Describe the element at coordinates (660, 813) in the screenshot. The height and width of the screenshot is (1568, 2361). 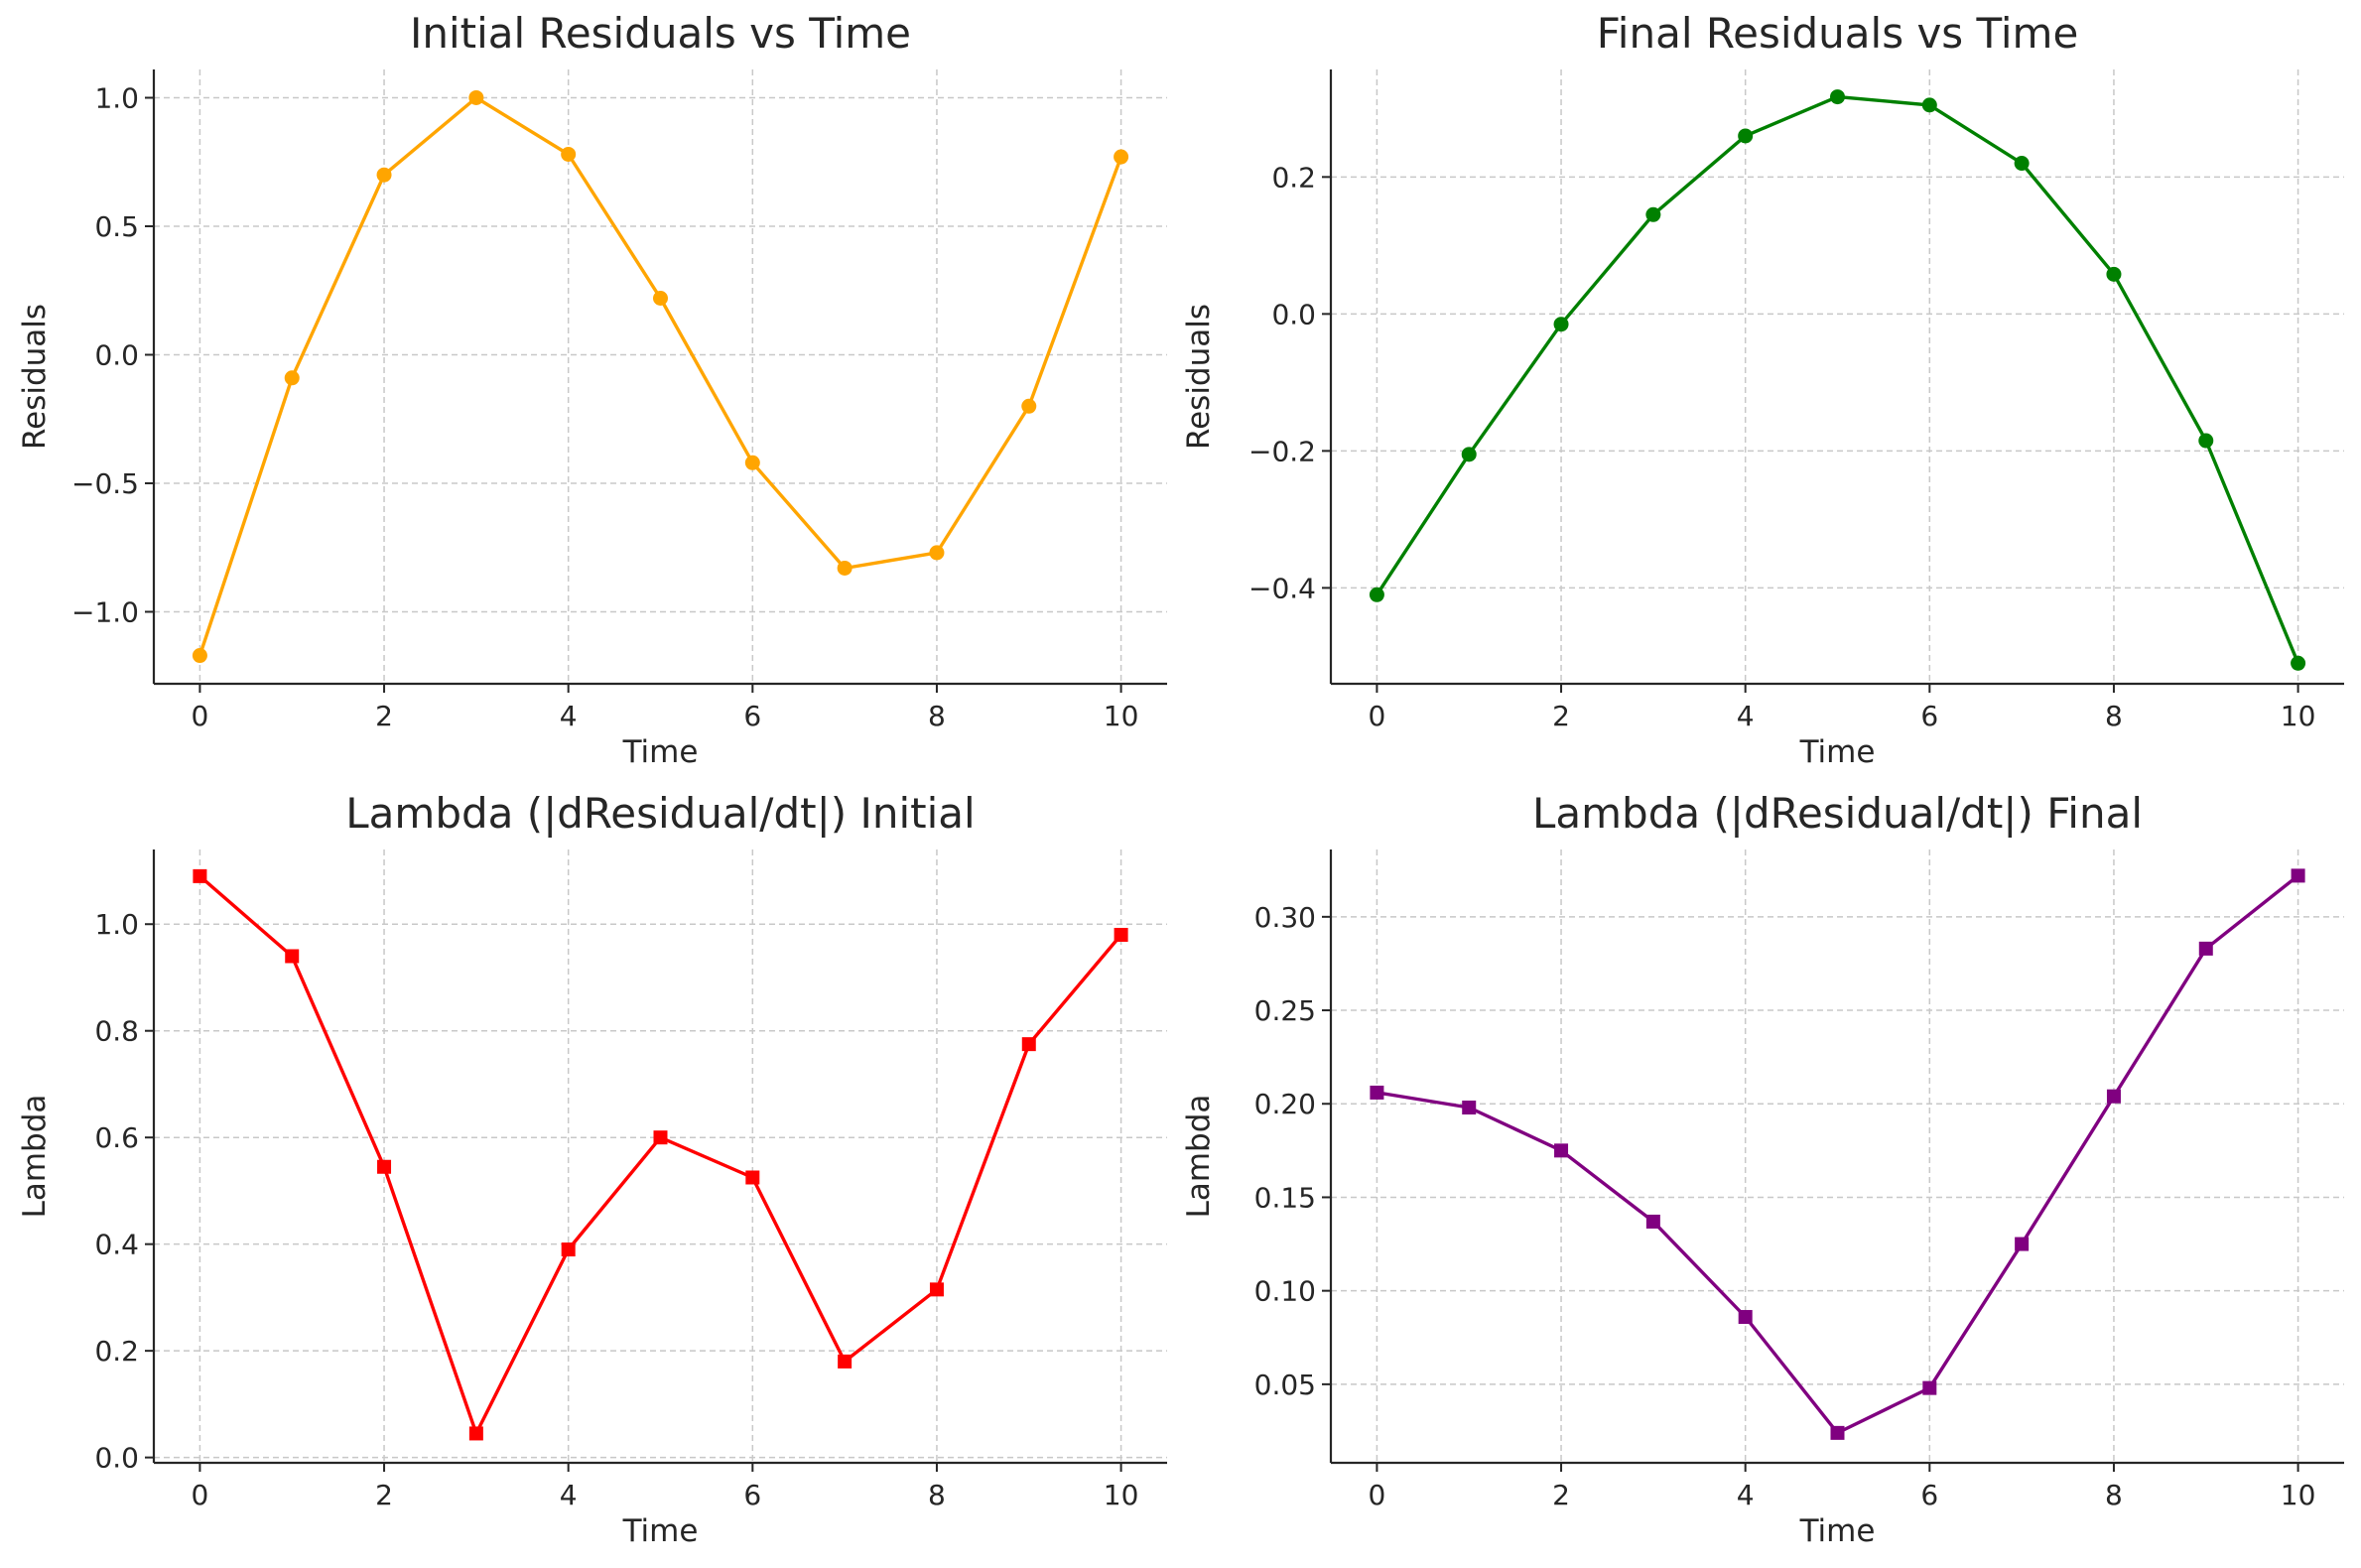
I see `lambda-initial-title: Lambda (|dResidual/dt|) Initial` at that location.